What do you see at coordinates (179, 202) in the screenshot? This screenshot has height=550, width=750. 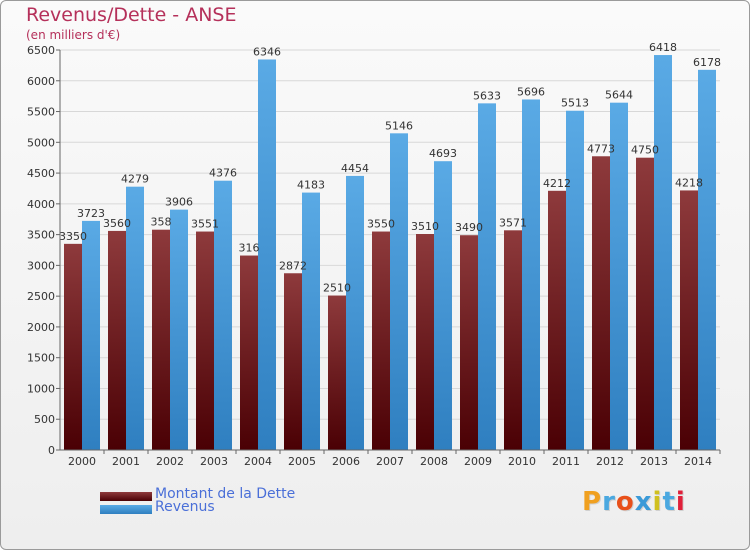 I see `data-label: 3906` at bounding box center [179, 202].